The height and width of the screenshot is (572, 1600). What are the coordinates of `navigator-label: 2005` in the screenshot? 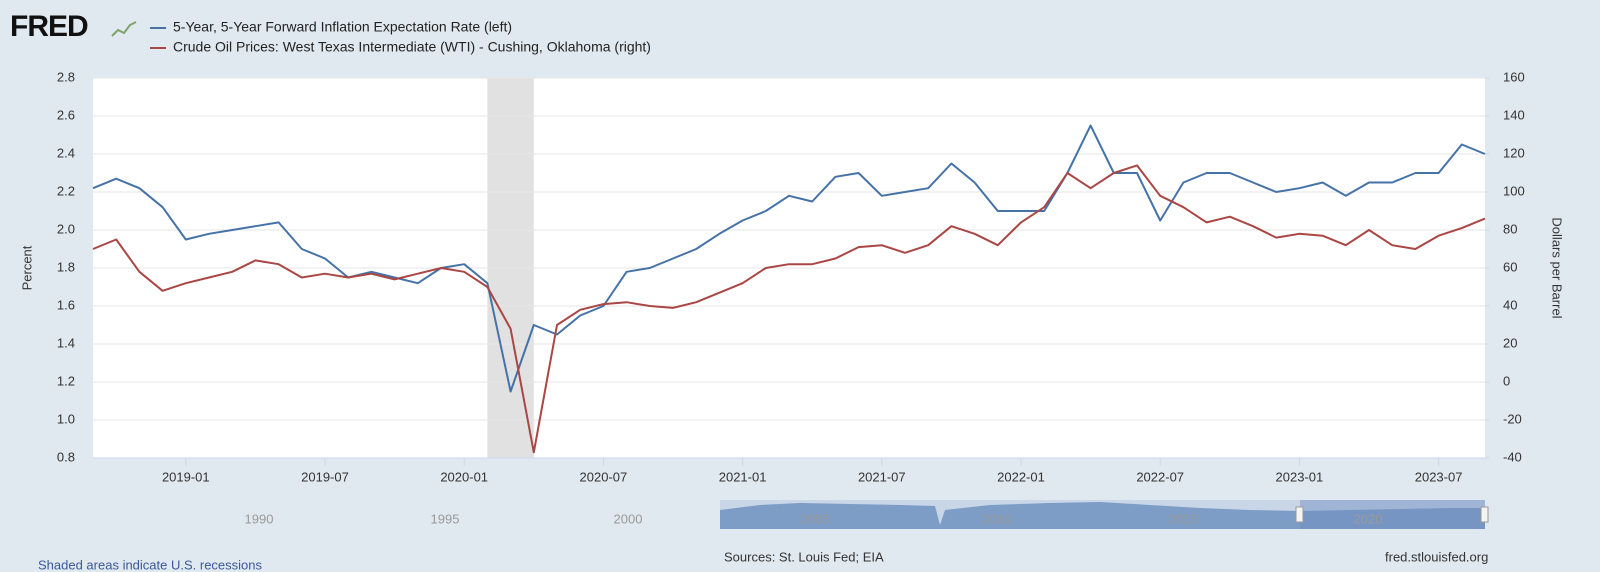 It's located at (815, 518).